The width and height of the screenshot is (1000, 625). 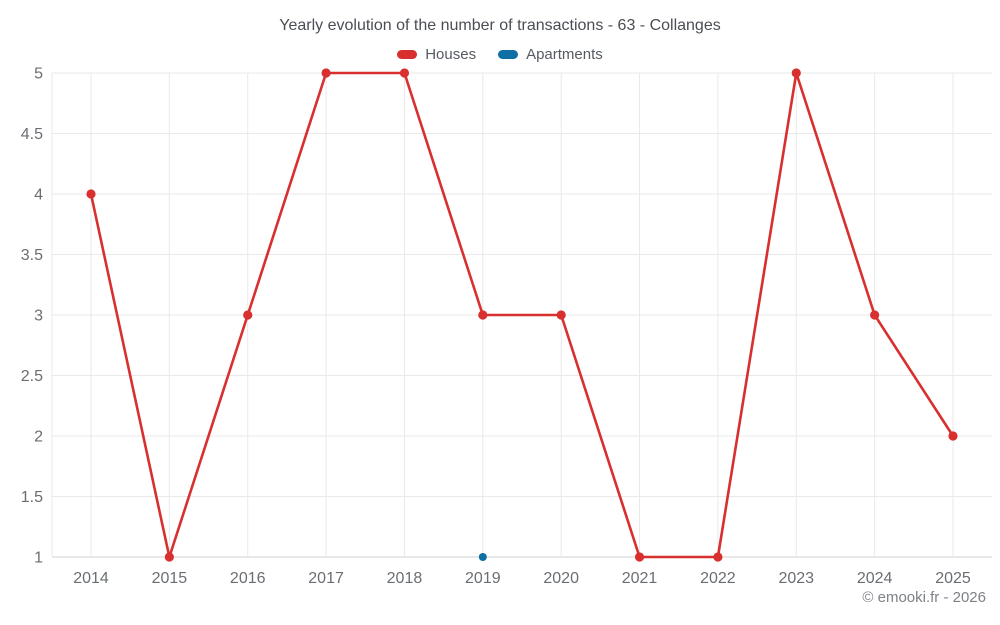 I want to click on x-tick-label: 2023, so click(x=796, y=578).